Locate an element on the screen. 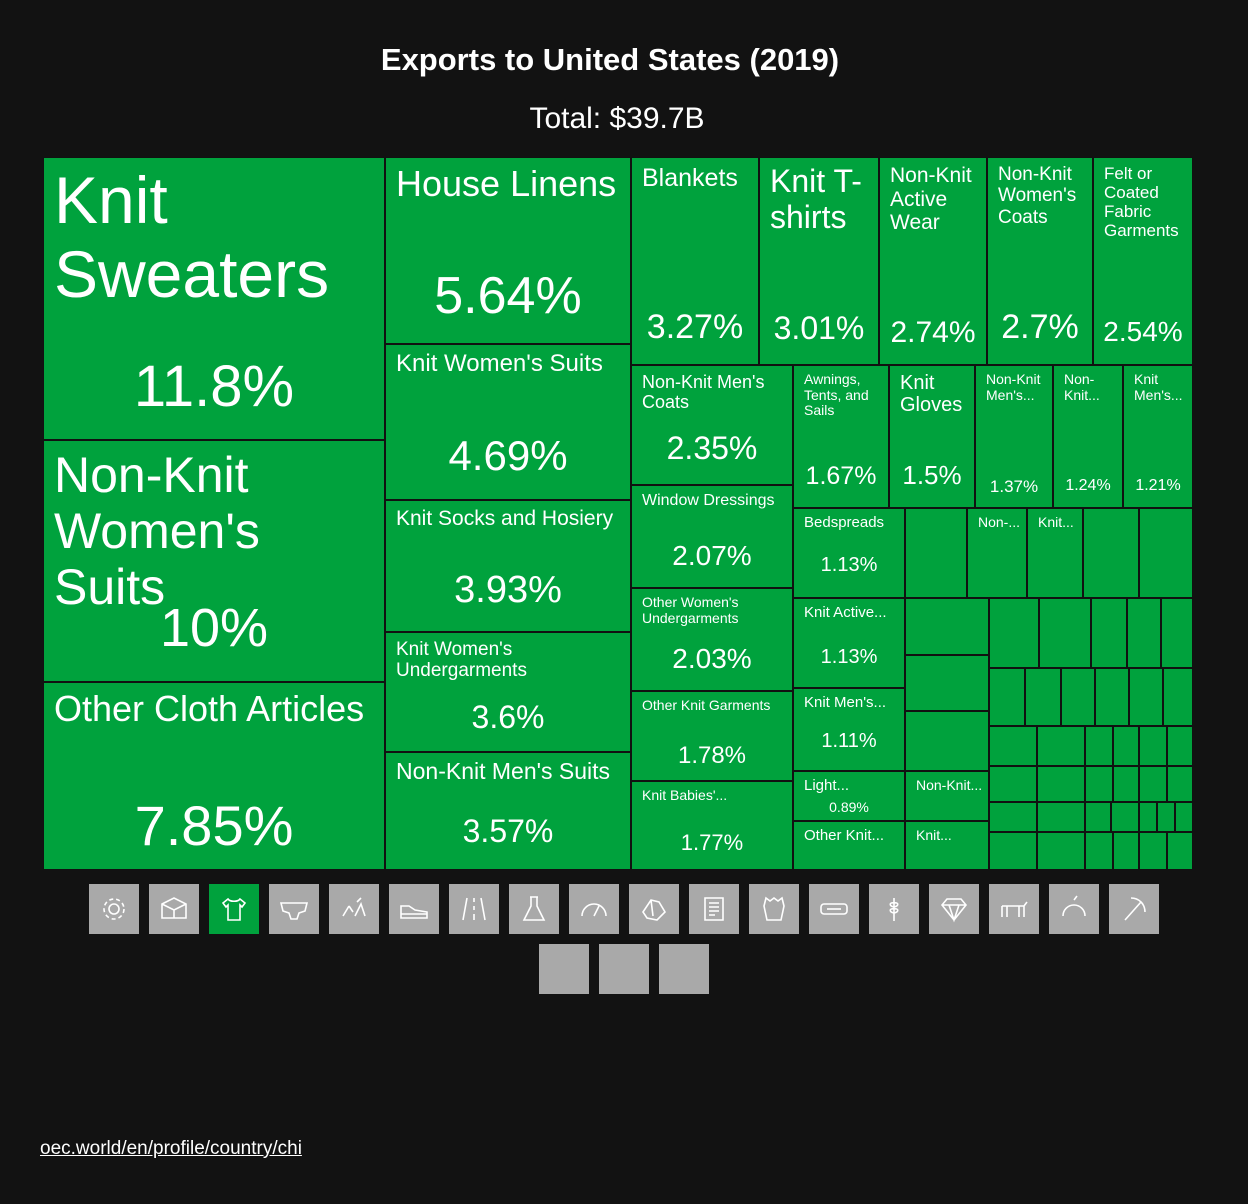  treemap-tile-other-knit-garments: Other Knit Garments 1.78% is located at coordinates (712, 736).